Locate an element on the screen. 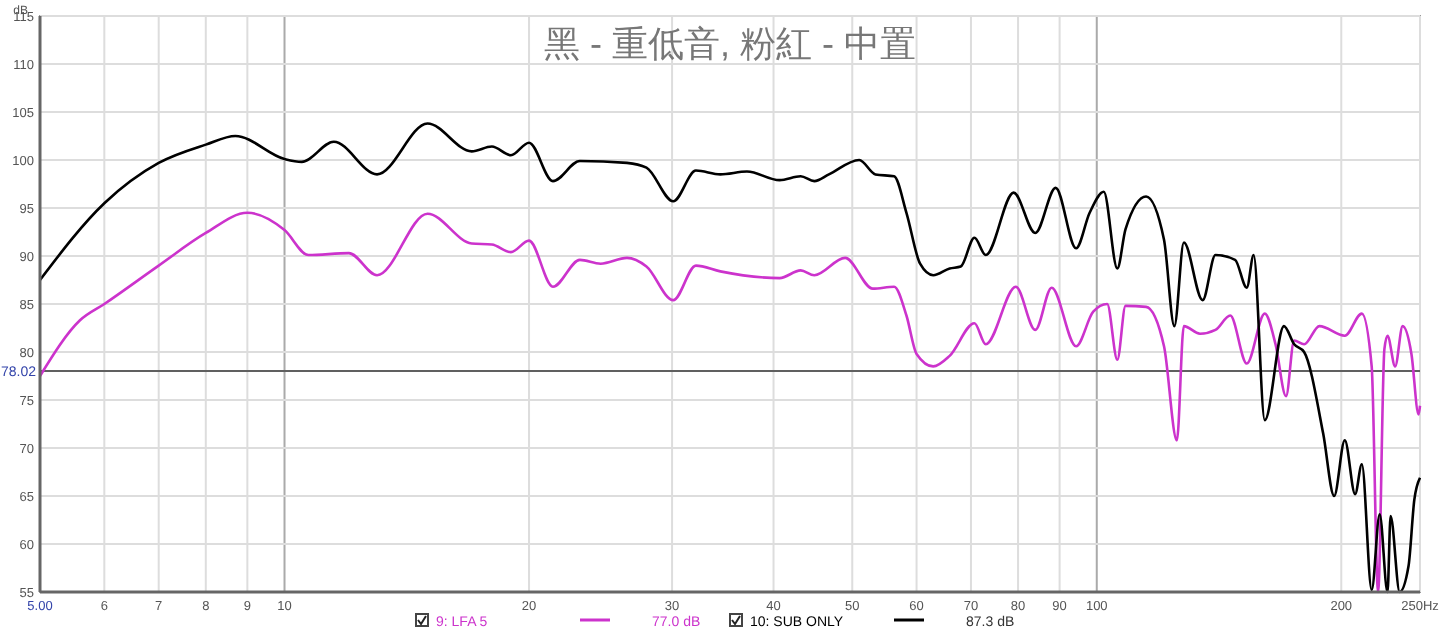 The image size is (1440, 640). chart-title: 黑 - 重低音, 粉紅 - 中置 is located at coordinates (730, 44).